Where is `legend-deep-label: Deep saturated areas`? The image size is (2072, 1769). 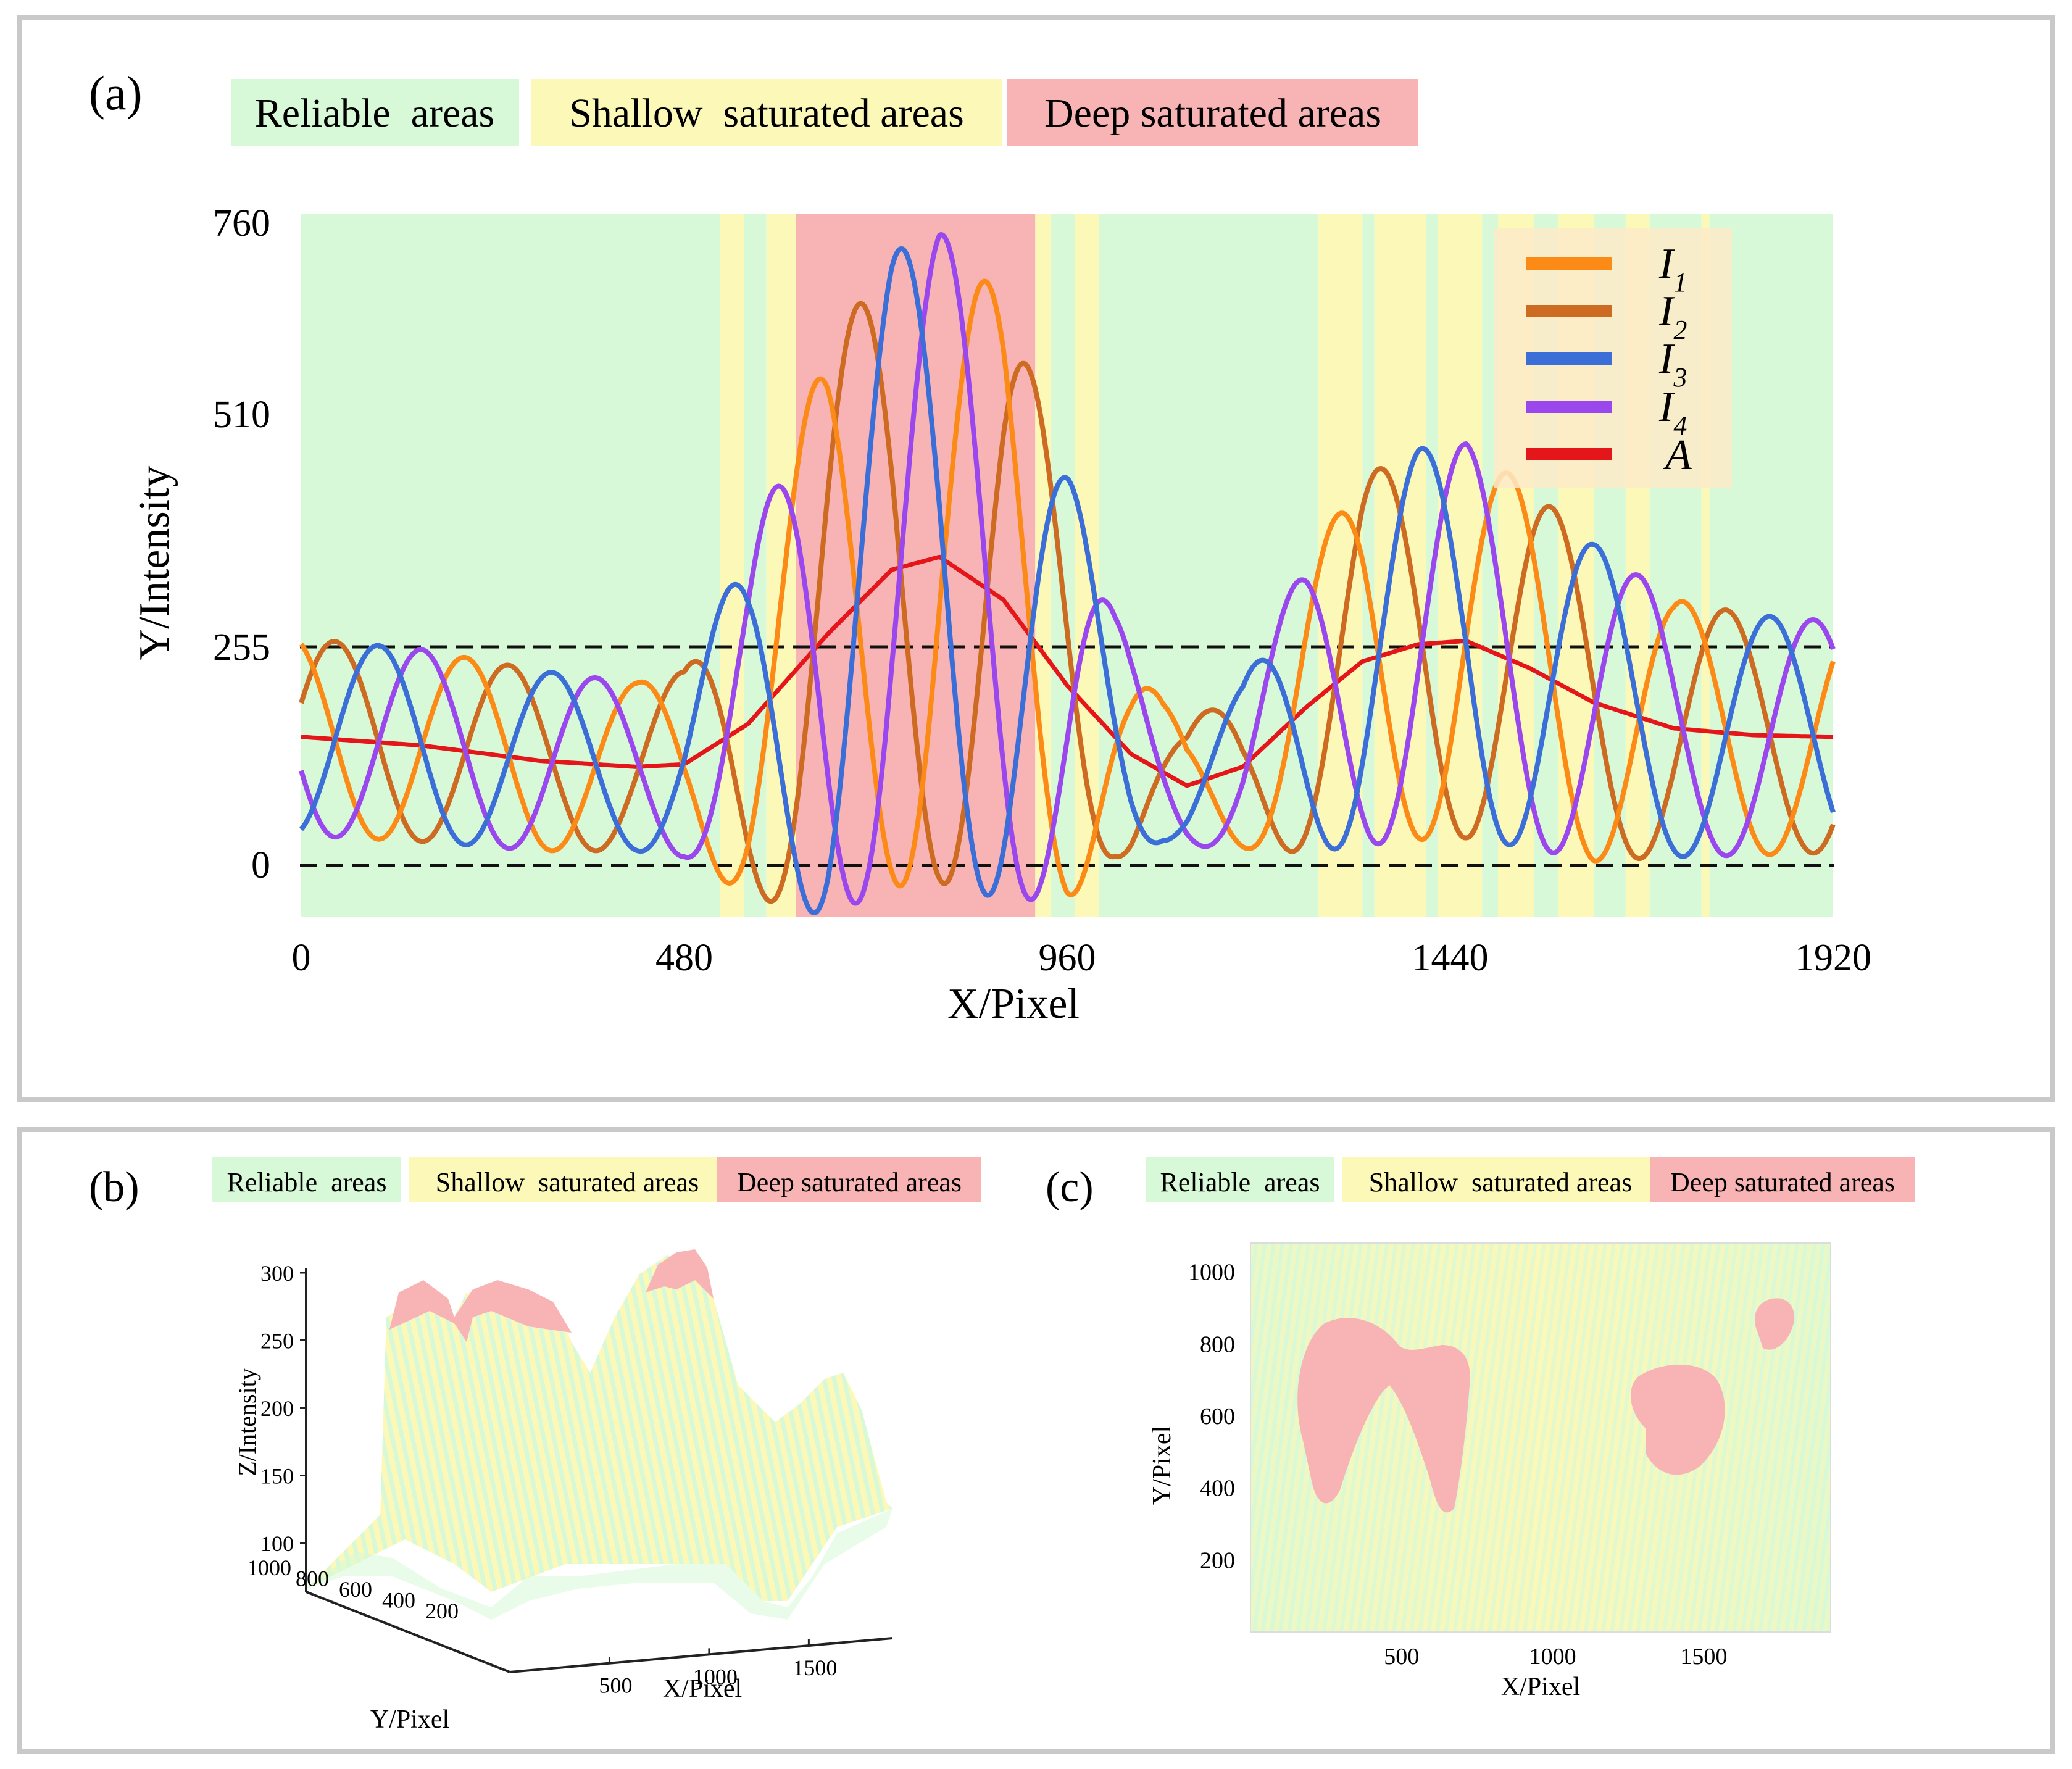 legend-deep-label: Deep saturated areas is located at coordinates (1212, 113).